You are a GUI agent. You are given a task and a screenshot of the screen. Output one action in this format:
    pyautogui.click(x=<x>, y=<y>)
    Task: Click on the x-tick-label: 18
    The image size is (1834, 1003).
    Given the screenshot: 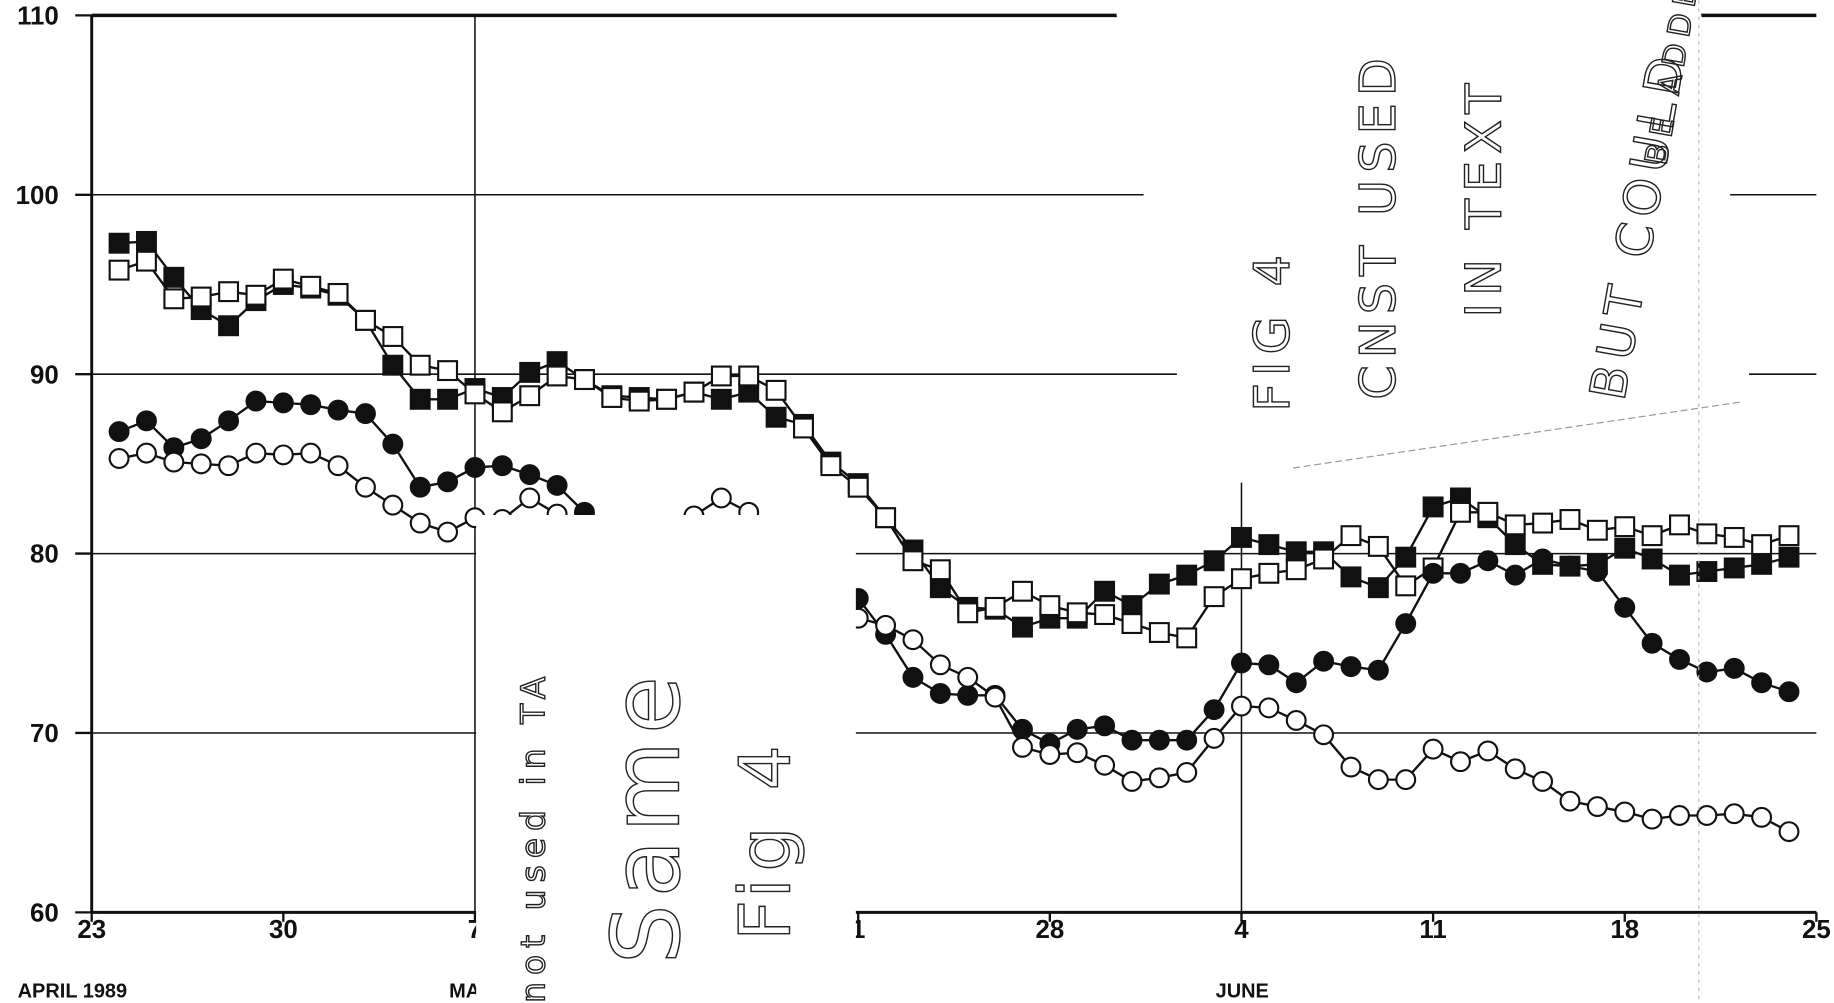 What is the action you would take?
    pyautogui.click(x=1624, y=930)
    